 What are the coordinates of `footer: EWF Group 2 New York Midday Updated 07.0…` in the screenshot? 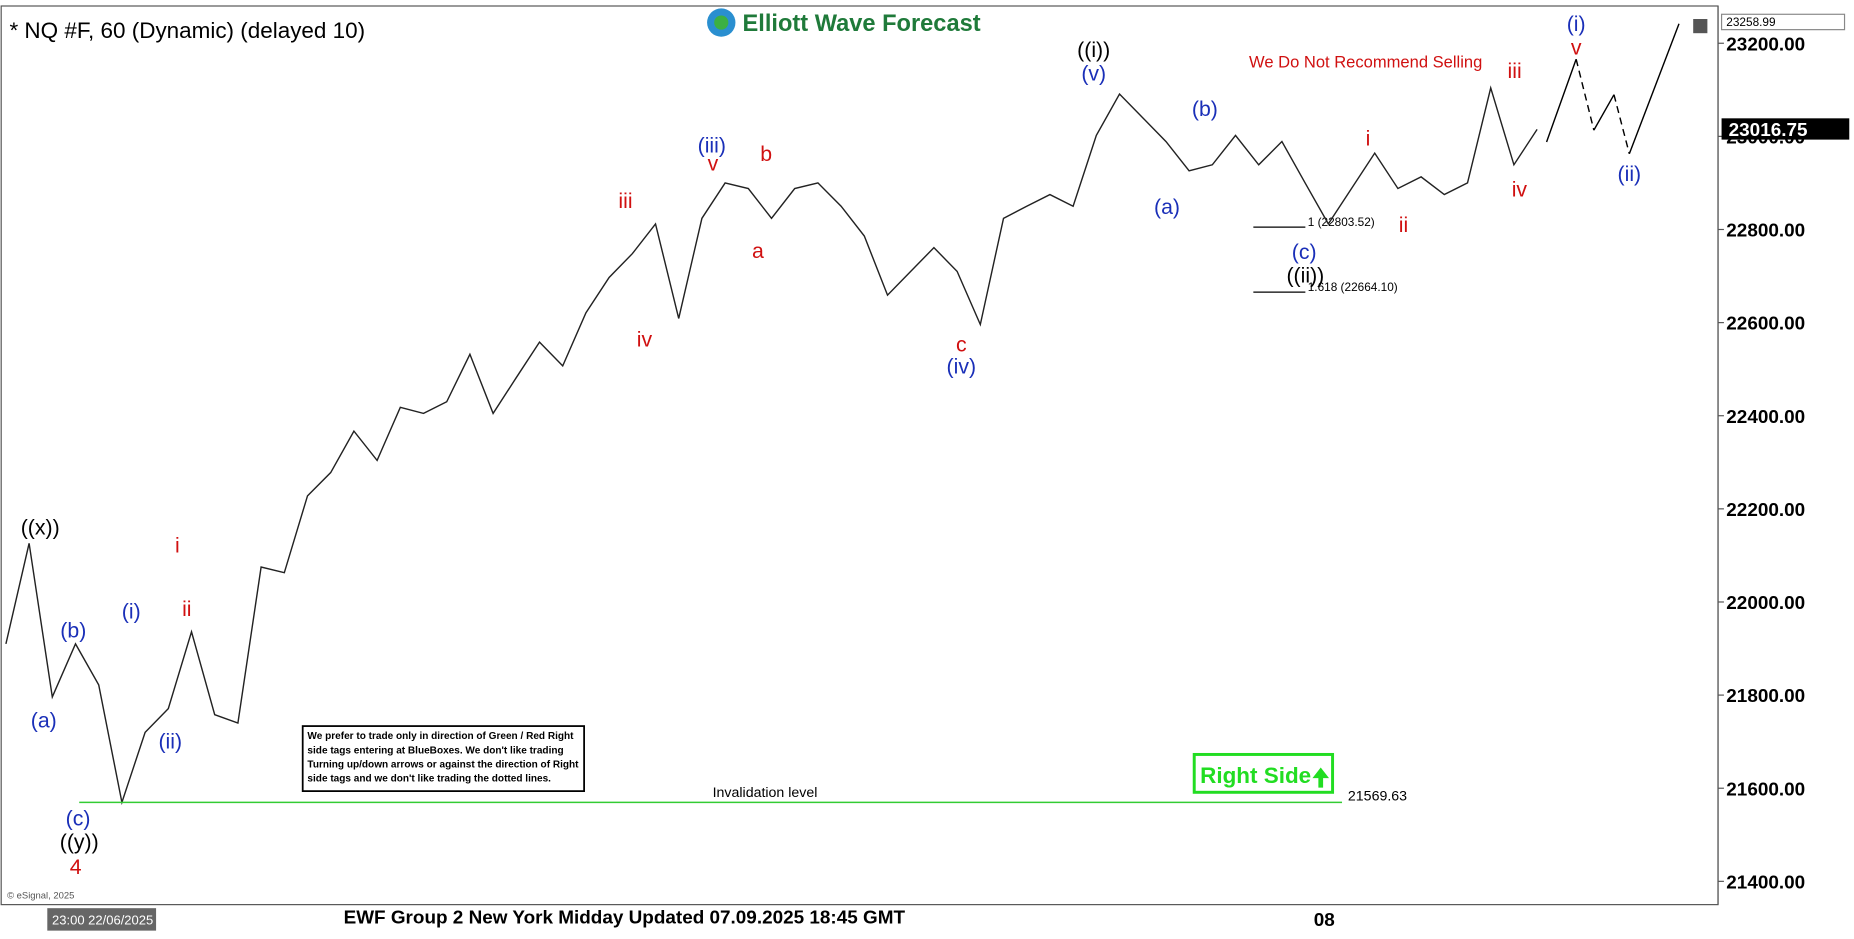 It's located at (625, 918).